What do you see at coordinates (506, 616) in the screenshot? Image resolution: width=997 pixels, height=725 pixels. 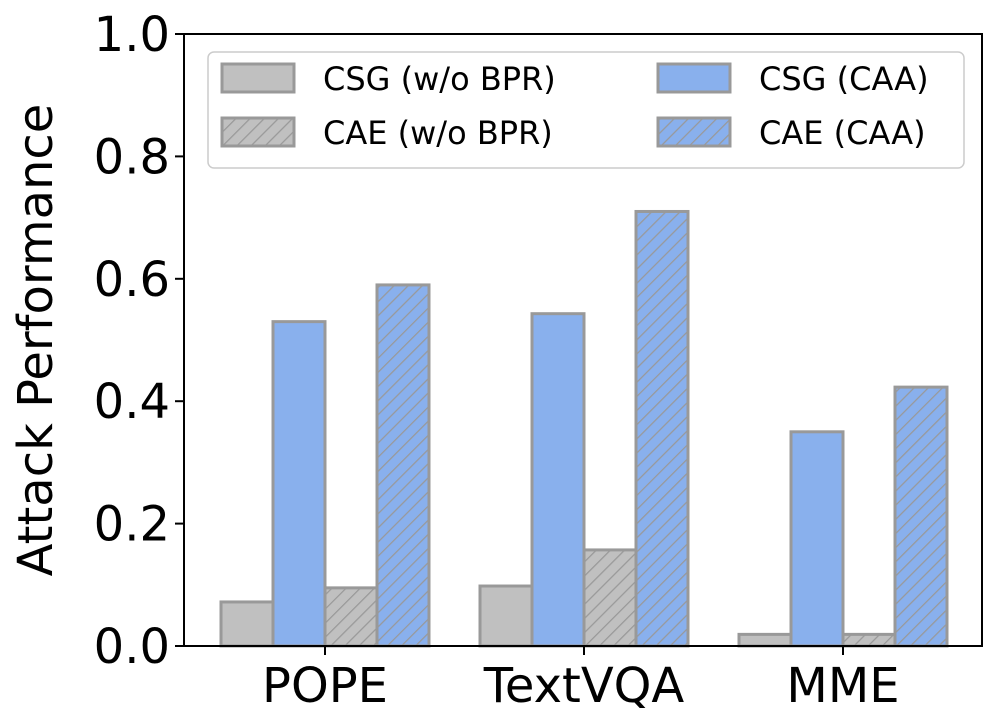 I see `bar-csg-w-o-bpr-textvqa` at bounding box center [506, 616].